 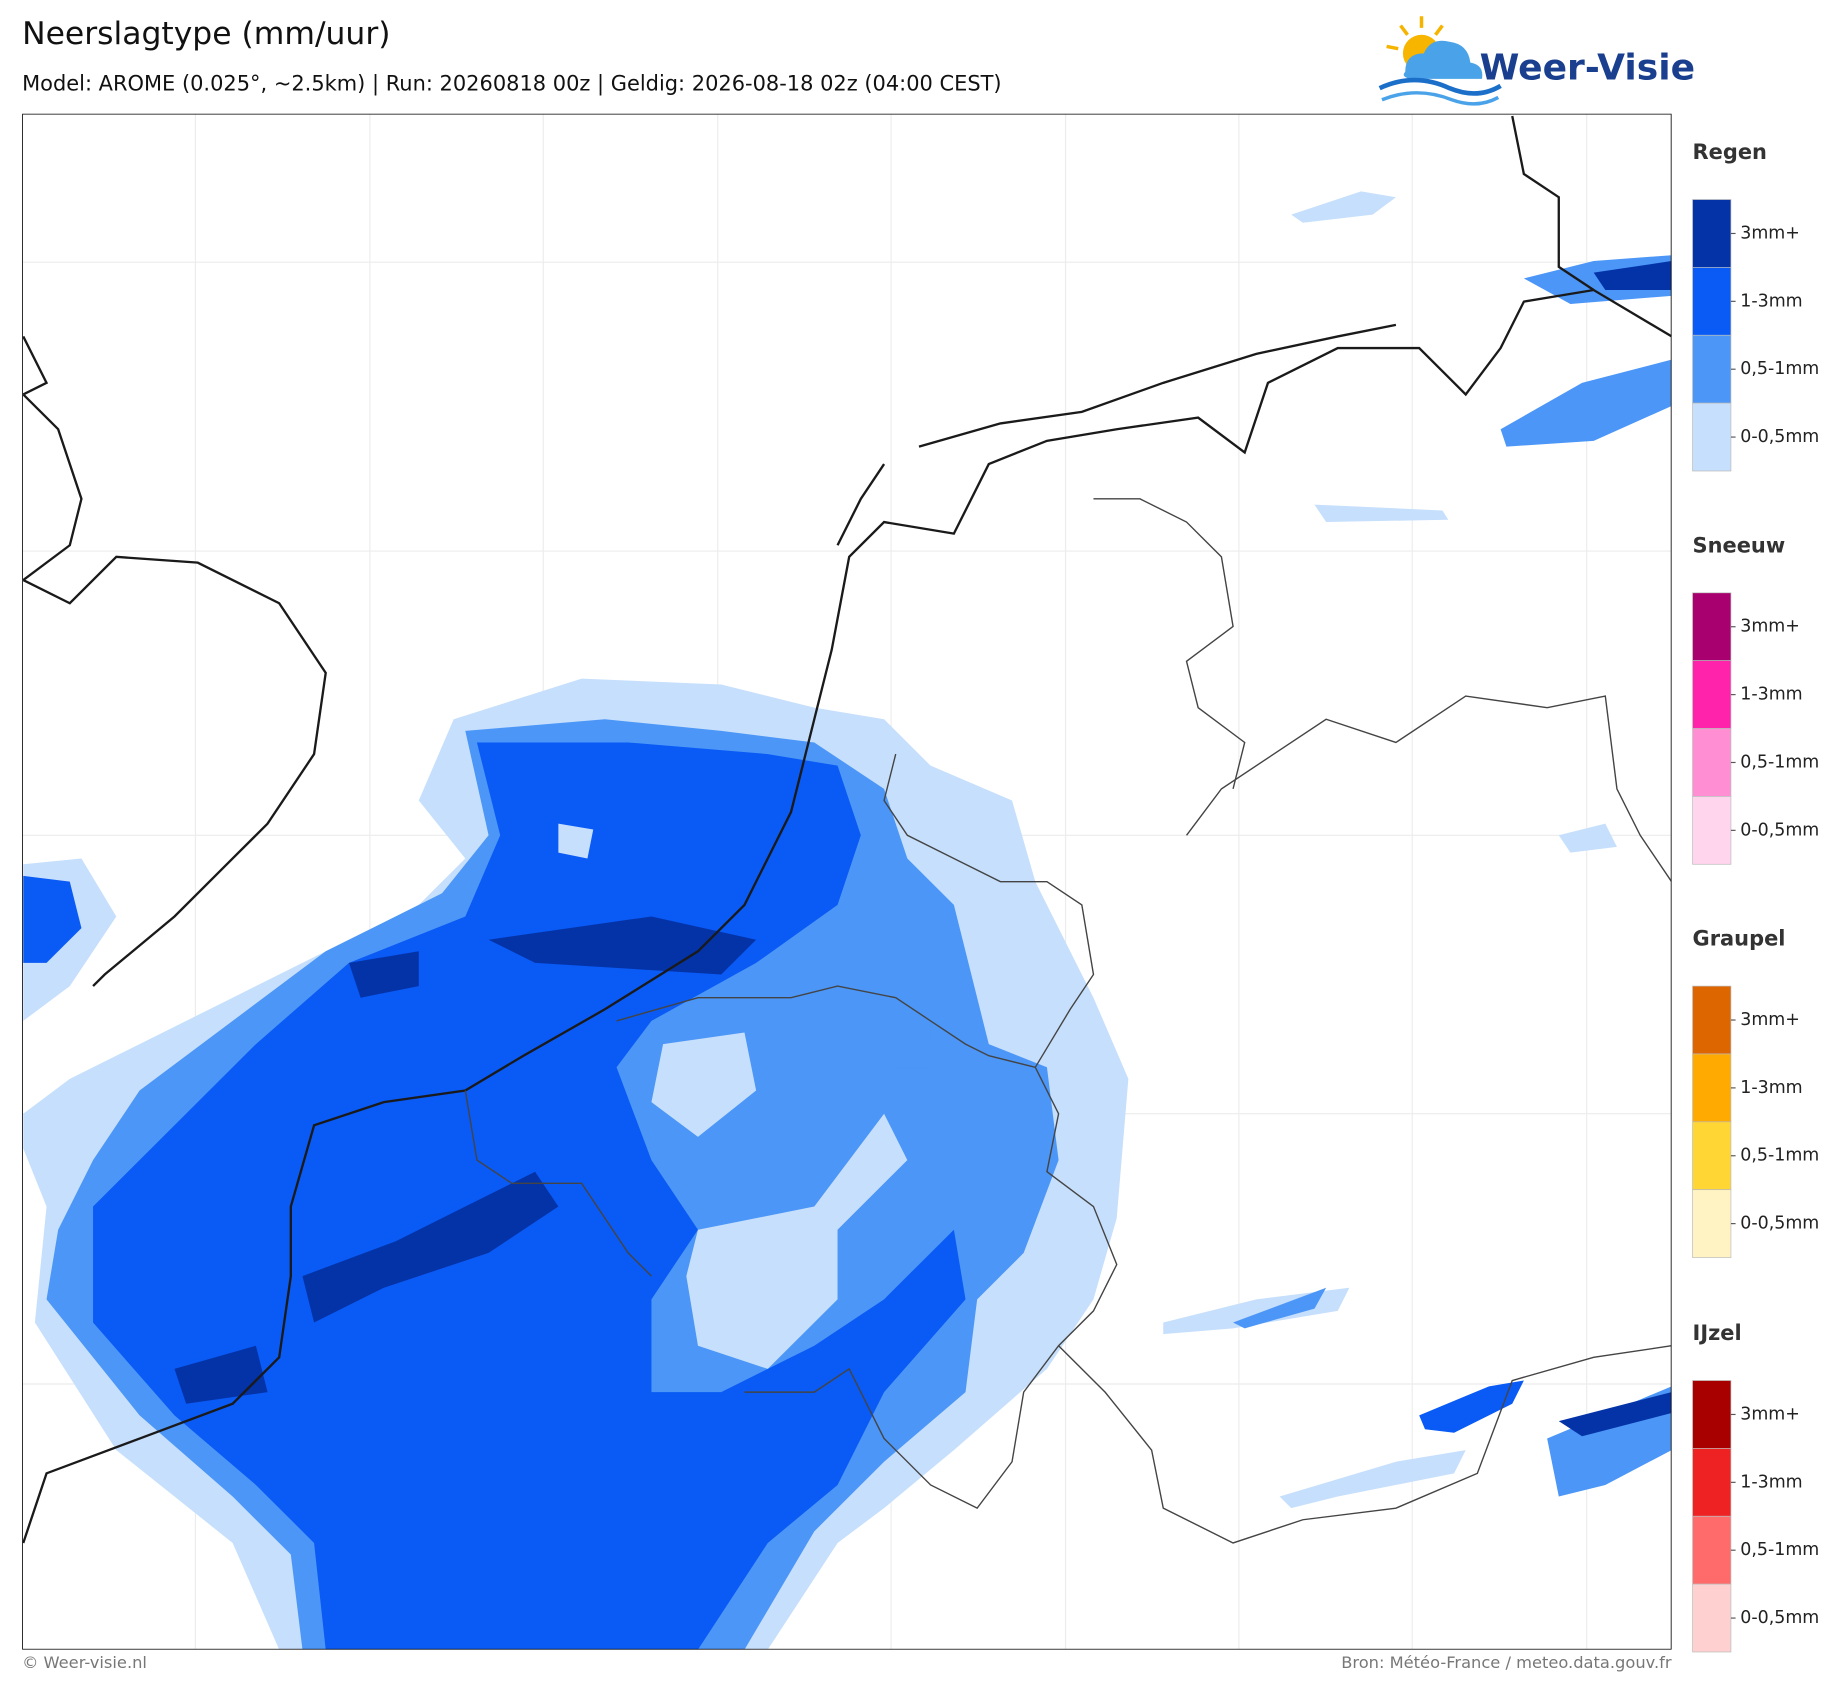 I want to click on logo: Weer-Visie, so click(x=1536, y=61).